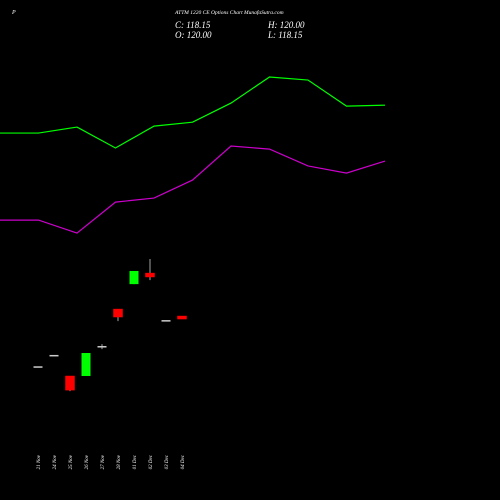 This screenshot has height=500, width=500. I want to click on x-tick-label: 27 Nov, so click(103, 461).